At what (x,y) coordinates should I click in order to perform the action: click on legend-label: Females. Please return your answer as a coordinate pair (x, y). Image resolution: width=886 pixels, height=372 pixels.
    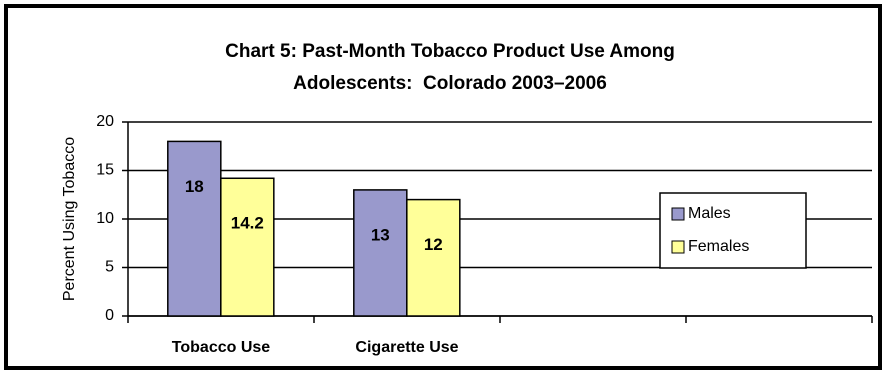
    Looking at the image, I should click on (718, 246).